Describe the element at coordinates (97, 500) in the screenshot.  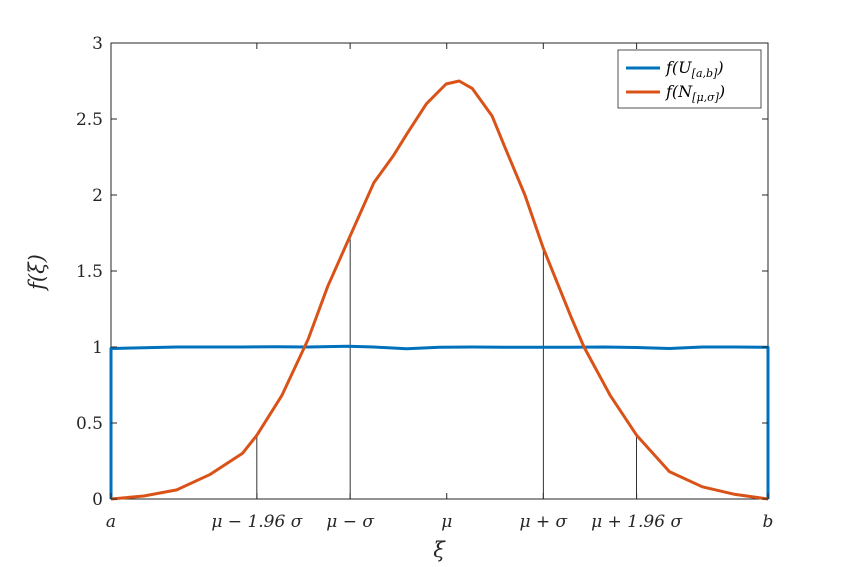
I see `y-tick-label: 0` at that location.